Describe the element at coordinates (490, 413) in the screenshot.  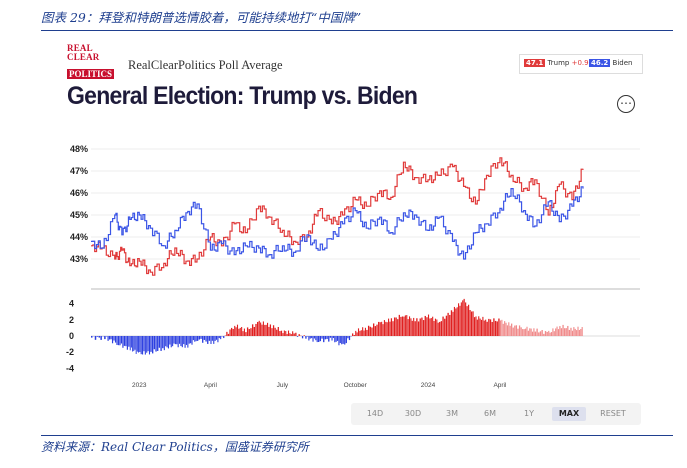
I see `range-button-6m: 6M` at that location.